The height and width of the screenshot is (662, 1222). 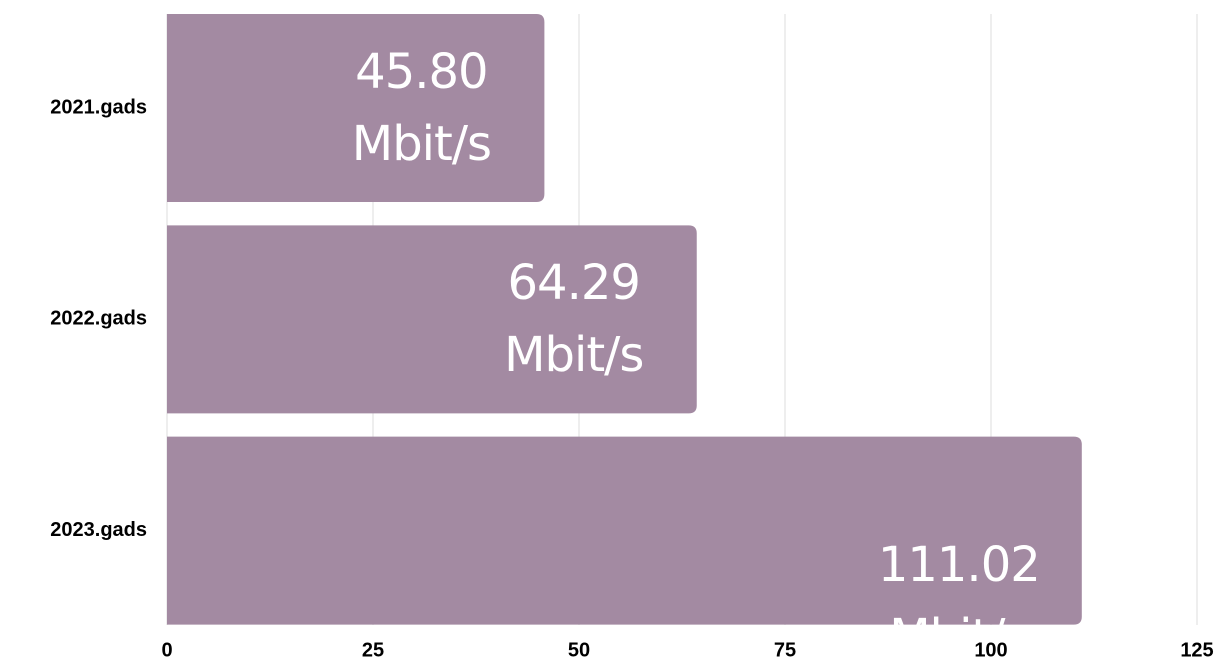 I want to click on y-tick-label: 2021.gads, so click(x=98, y=107).